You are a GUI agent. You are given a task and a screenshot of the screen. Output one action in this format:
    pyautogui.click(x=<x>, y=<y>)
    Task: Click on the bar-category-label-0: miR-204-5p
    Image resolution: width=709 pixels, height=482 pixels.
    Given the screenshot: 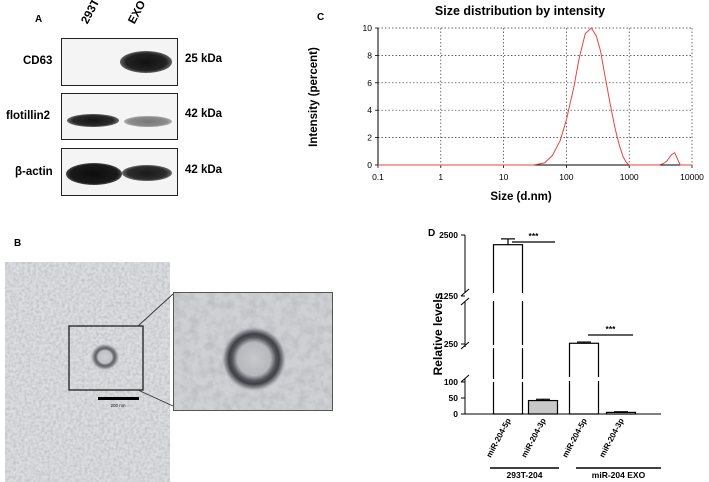 What is the action you would take?
    pyautogui.click(x=499, y=438)
    